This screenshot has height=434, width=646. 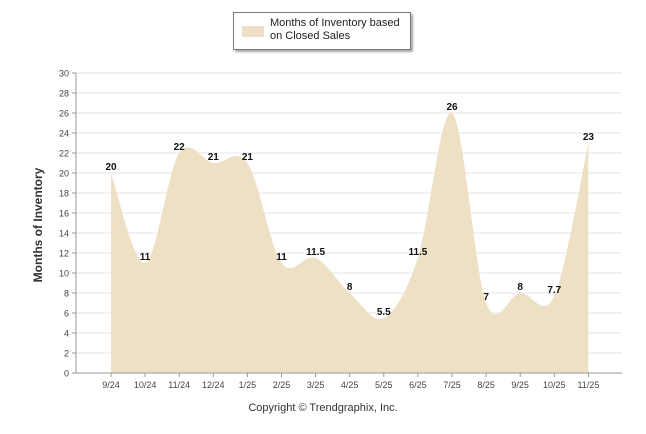 I want to click on x-tick-label: 3/25, so click(x=316, y=385).